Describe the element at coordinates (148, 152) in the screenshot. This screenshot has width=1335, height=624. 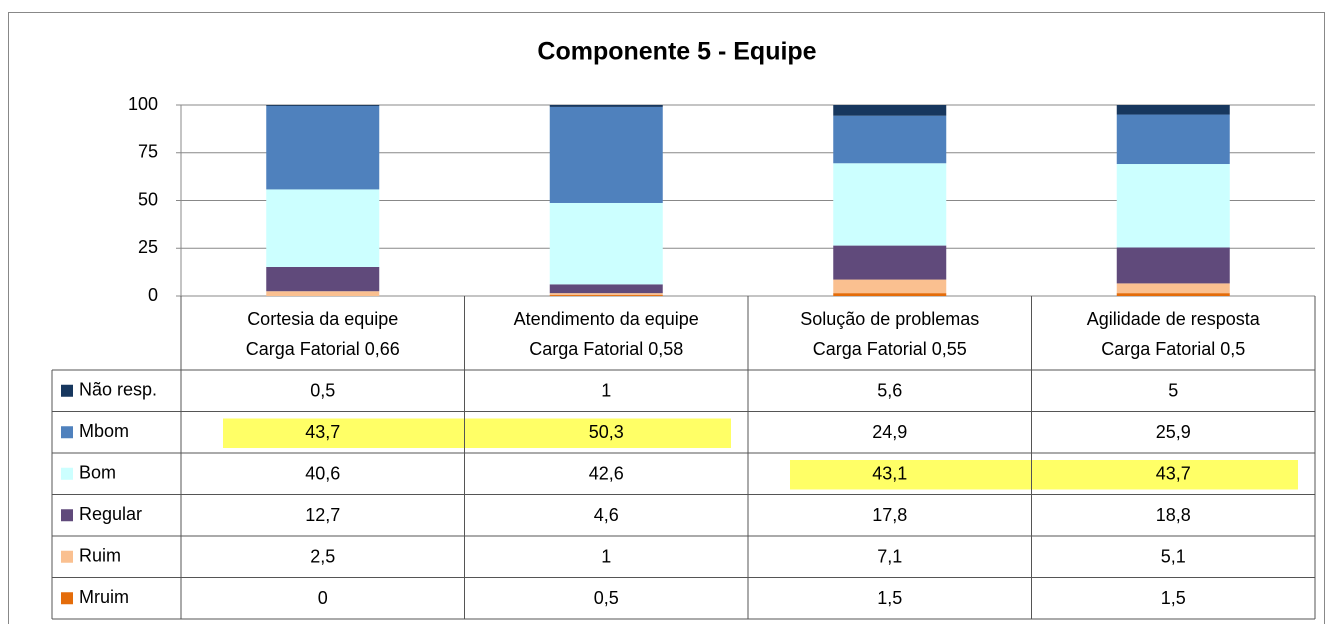
I see `y-tick-label: 75` at that location.